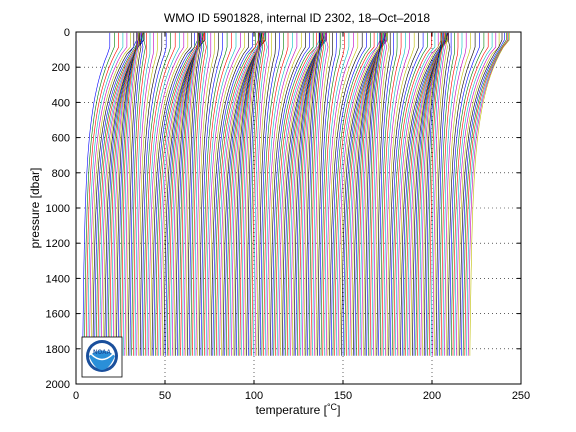 The width and height of the screenshot is (576, 432). What do you see at coordinates (254, 396) in the screenshot?
I see `x-tick-label: 100` at bounding box center [254, 396].